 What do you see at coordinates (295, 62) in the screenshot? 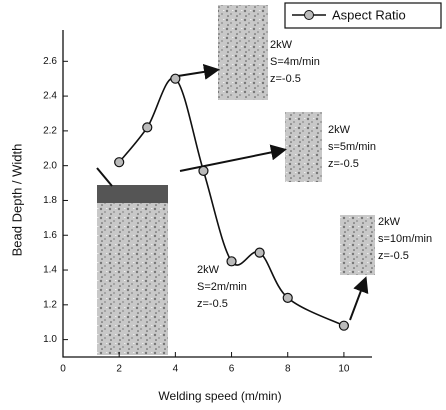
I see `annotation: S=4m/min` at bounding box center [295, 62].